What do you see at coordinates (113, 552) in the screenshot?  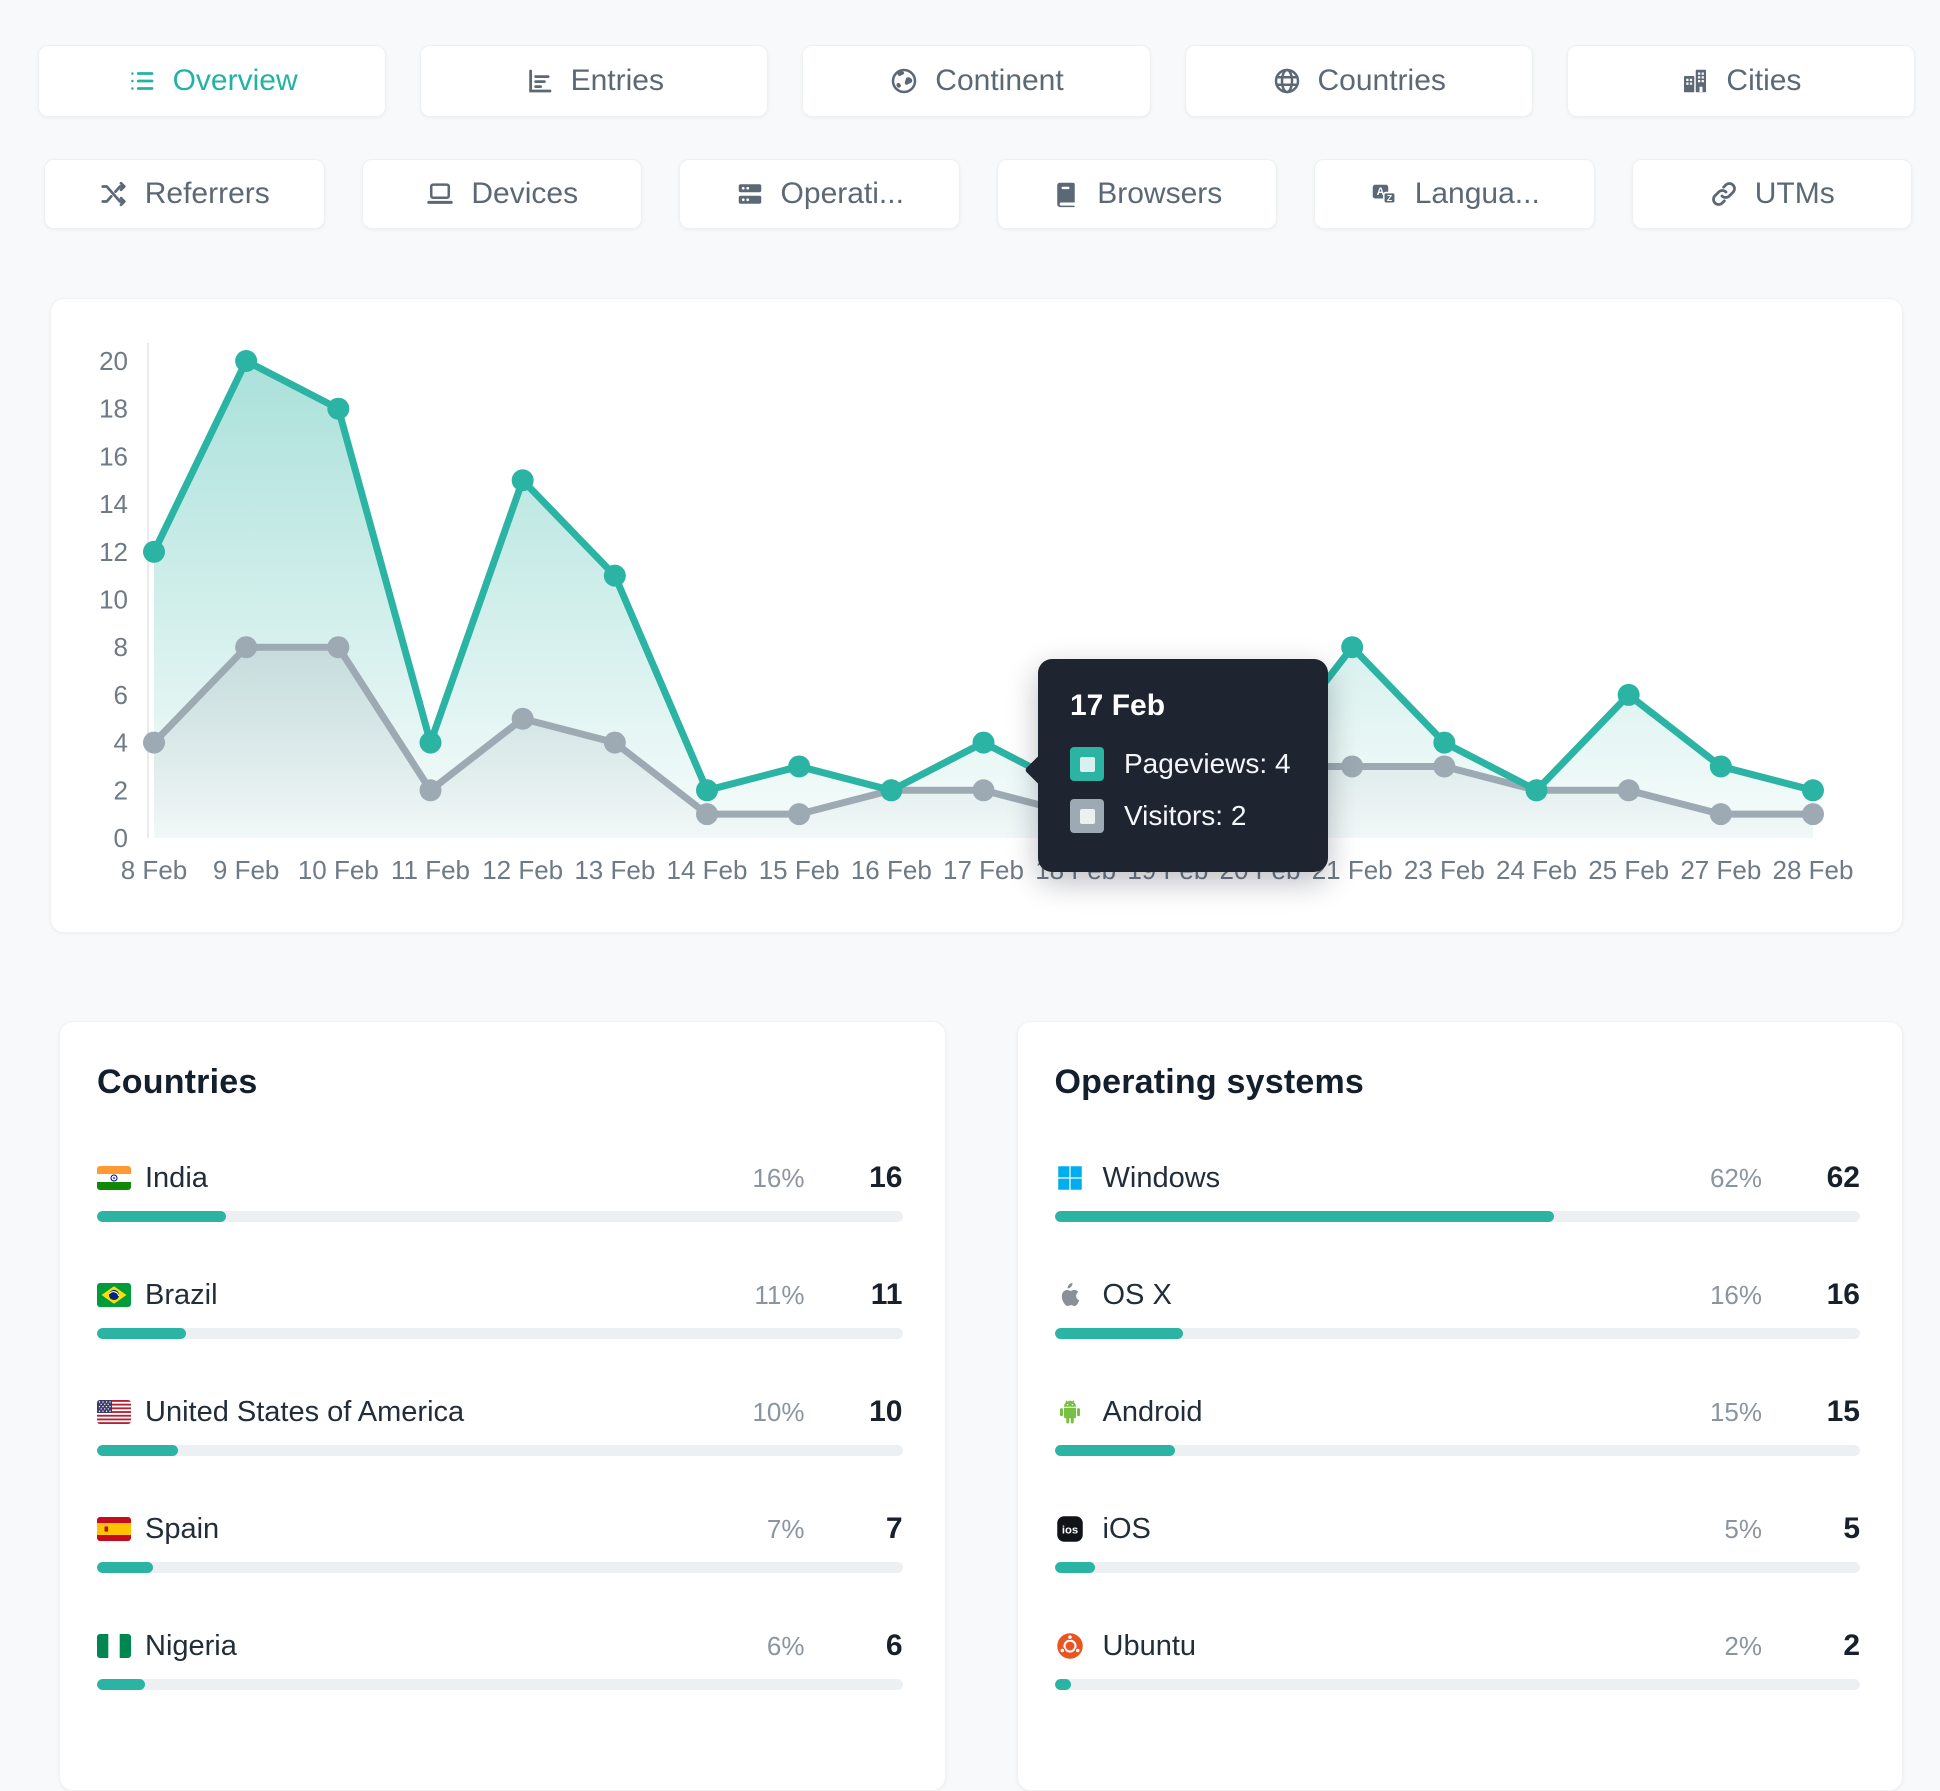 I see `svg-text: 12` at bounding box center [113, 552].